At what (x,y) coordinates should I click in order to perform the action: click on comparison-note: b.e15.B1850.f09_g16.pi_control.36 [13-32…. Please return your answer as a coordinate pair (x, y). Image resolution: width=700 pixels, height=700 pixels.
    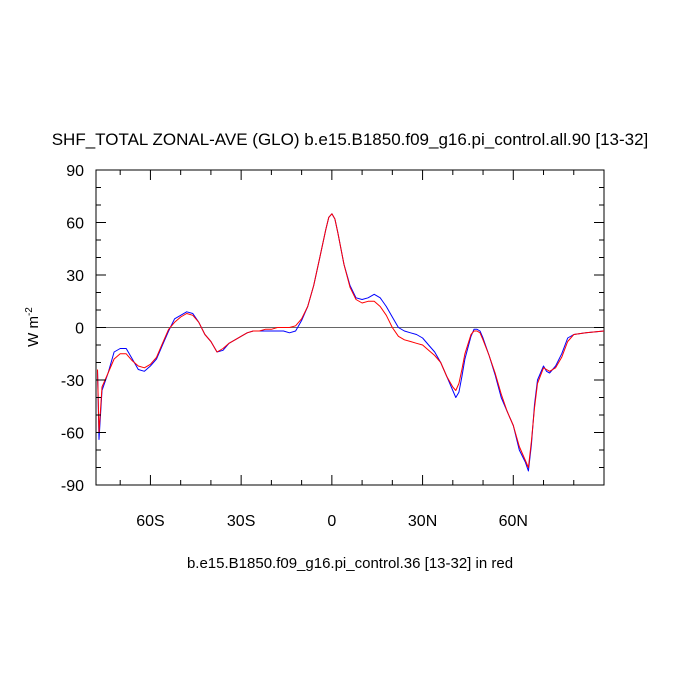
    Looking at the image, I should click on (350, 563).